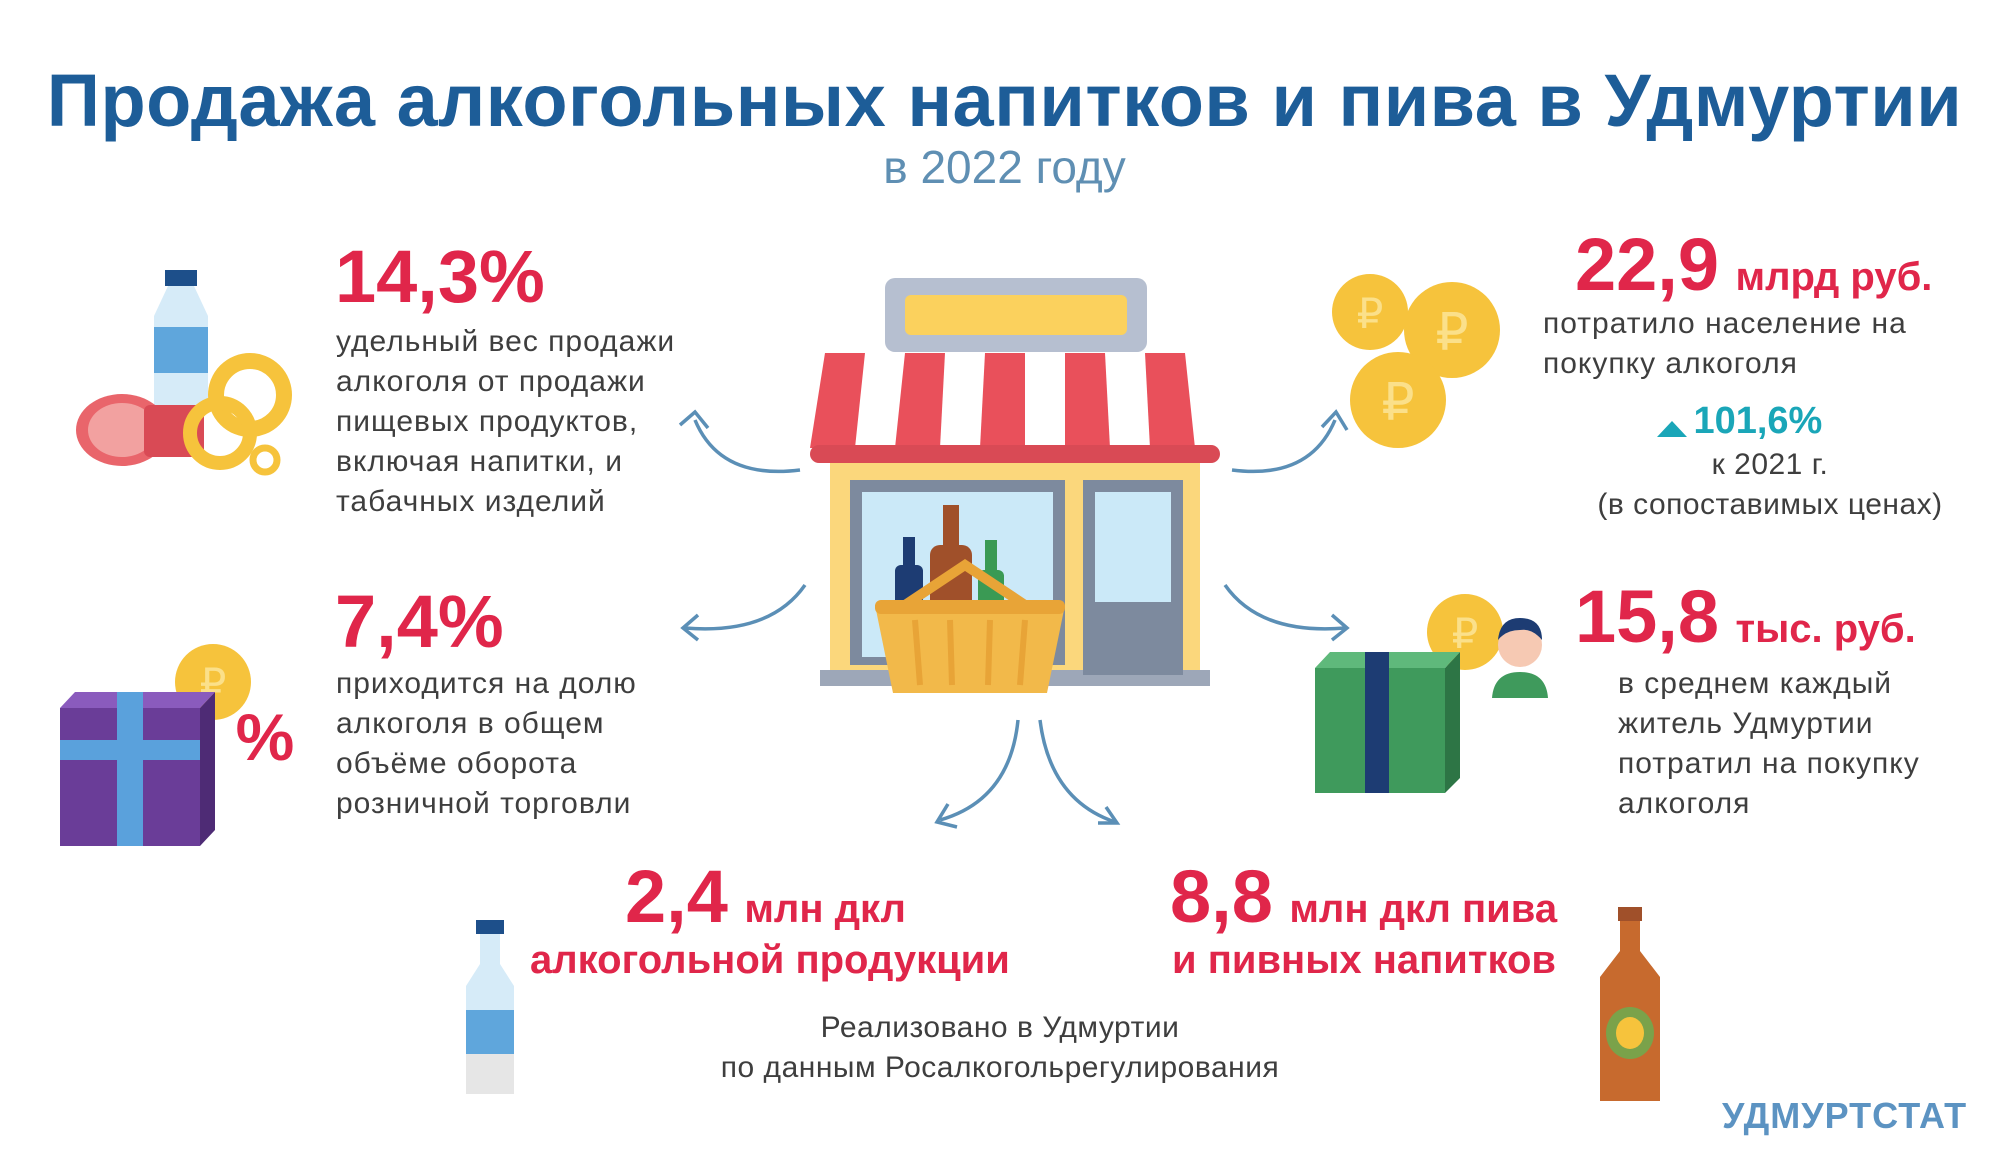  Describe the element at coordinates (1647, 616) in the screenshot. I see `stat-per-capita-value: 15,8` at that location.